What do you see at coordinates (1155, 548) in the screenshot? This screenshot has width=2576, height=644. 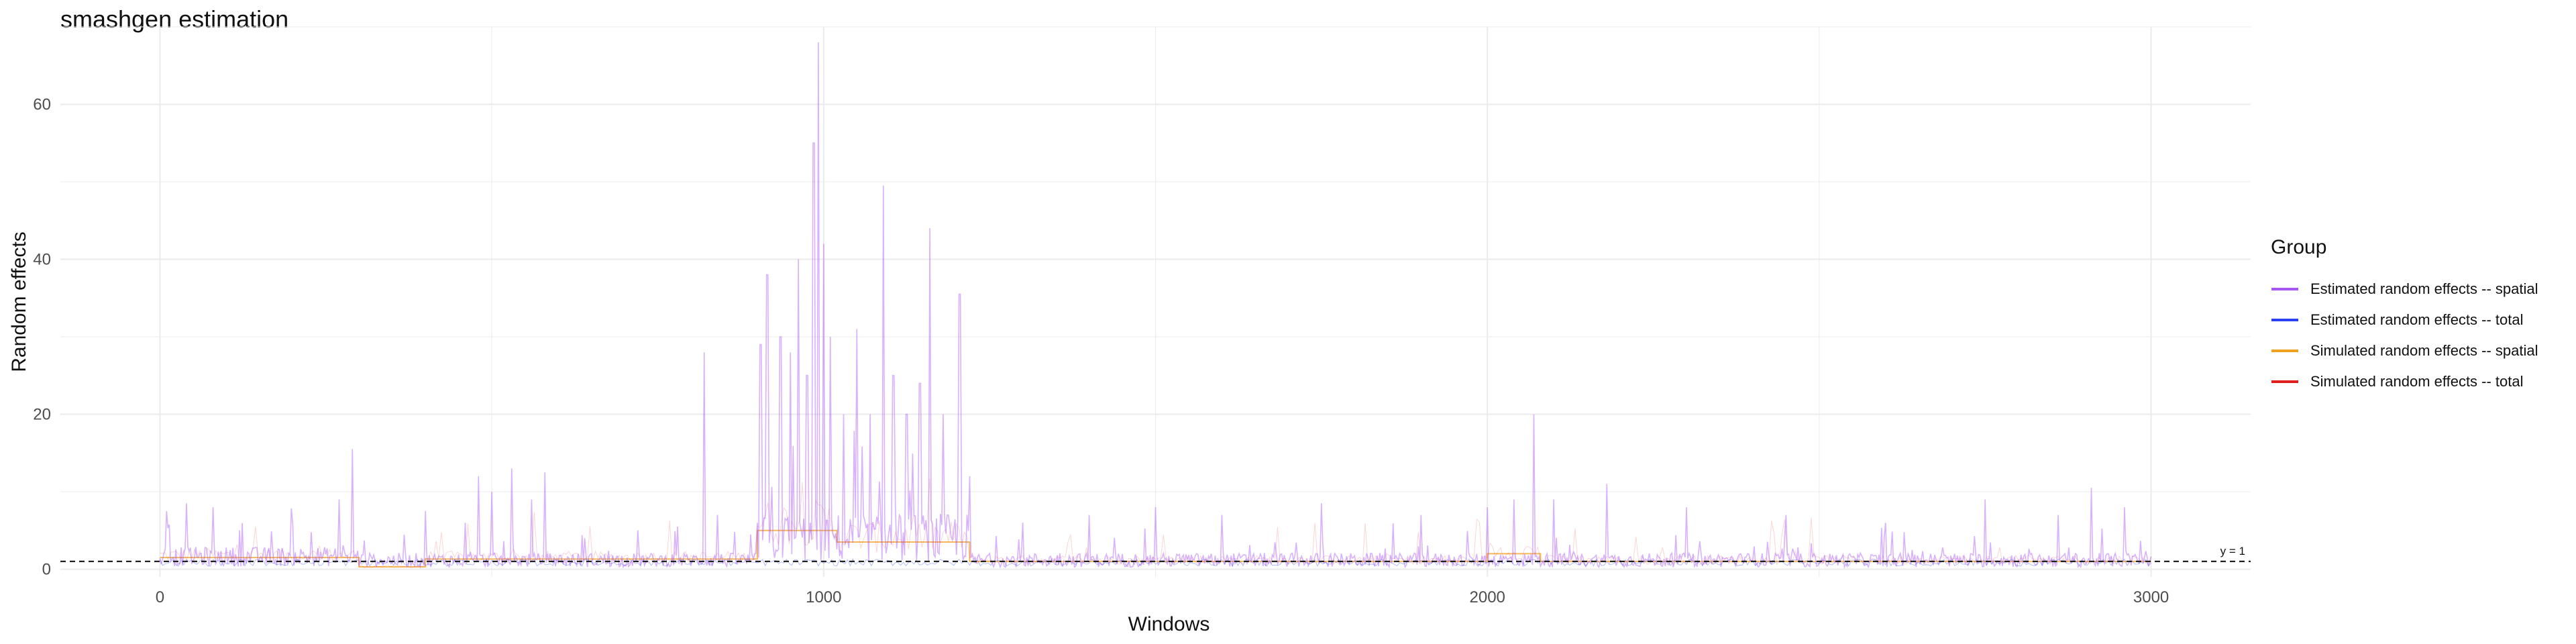 I see `series-simulated-spatial` at bounding box center [1155, 548].